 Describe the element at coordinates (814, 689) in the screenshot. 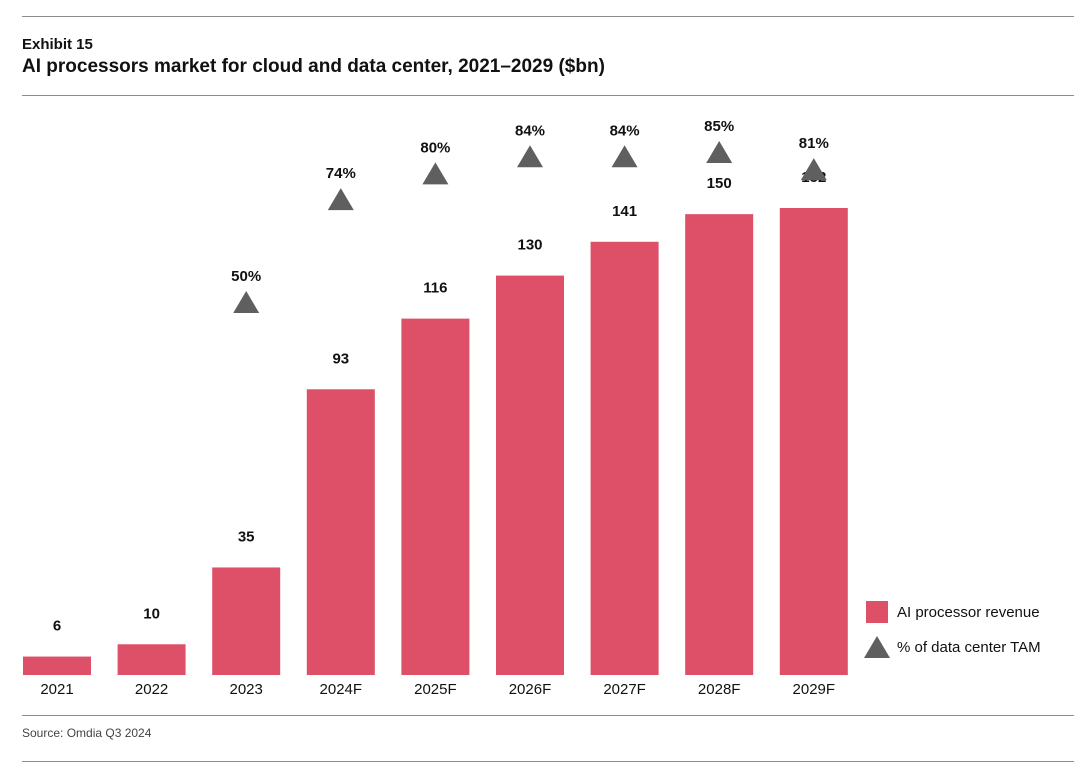

I see `x-tick-label-2029F: 2029F` at that location.